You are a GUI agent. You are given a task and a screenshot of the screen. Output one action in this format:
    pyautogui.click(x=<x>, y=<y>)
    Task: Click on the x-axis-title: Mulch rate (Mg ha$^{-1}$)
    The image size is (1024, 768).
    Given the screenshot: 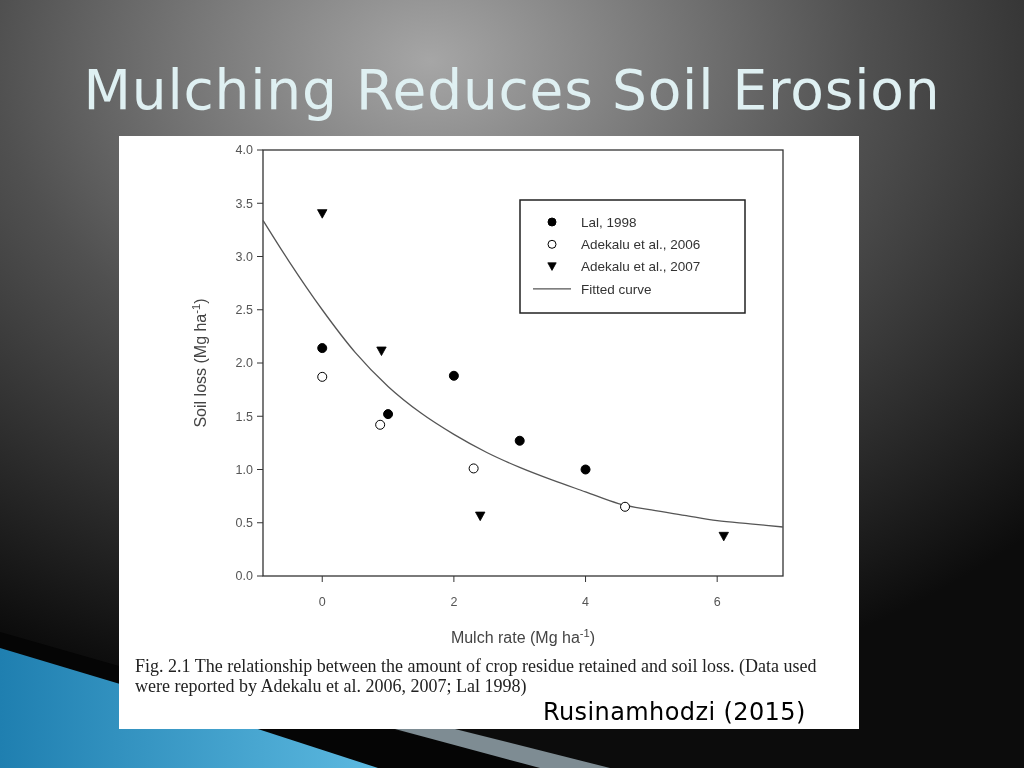 What is the action you would take?
    pyautogui.click(x=523, y=636)
    